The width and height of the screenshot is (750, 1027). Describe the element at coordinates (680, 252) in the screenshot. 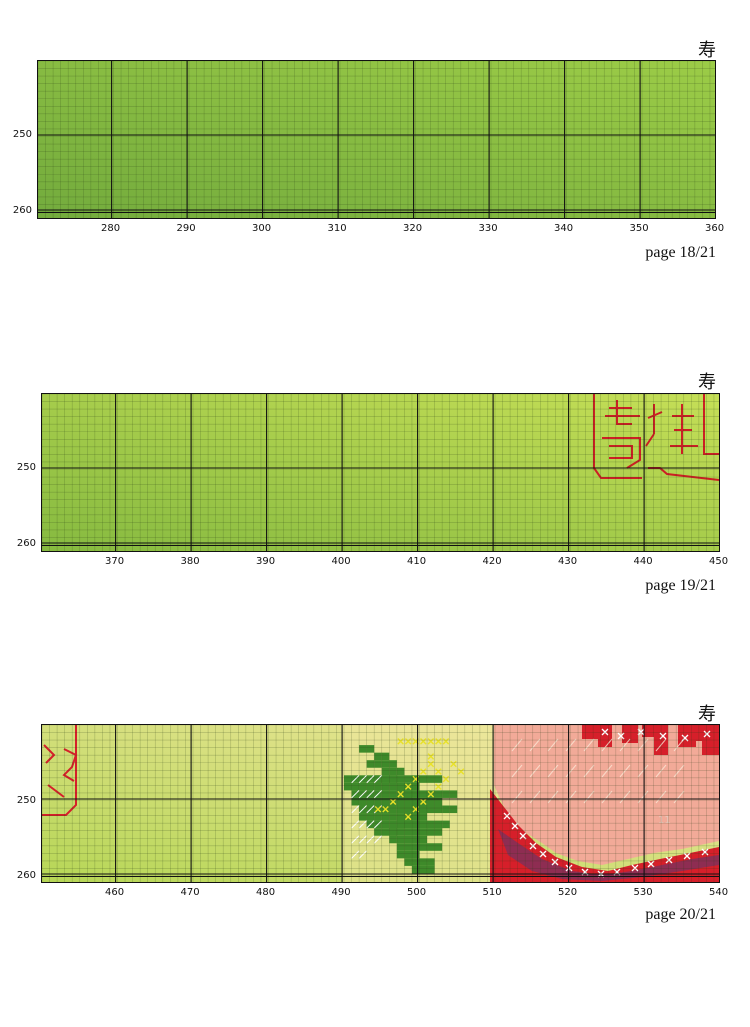

I see `page-number: page 18/21` at that location.